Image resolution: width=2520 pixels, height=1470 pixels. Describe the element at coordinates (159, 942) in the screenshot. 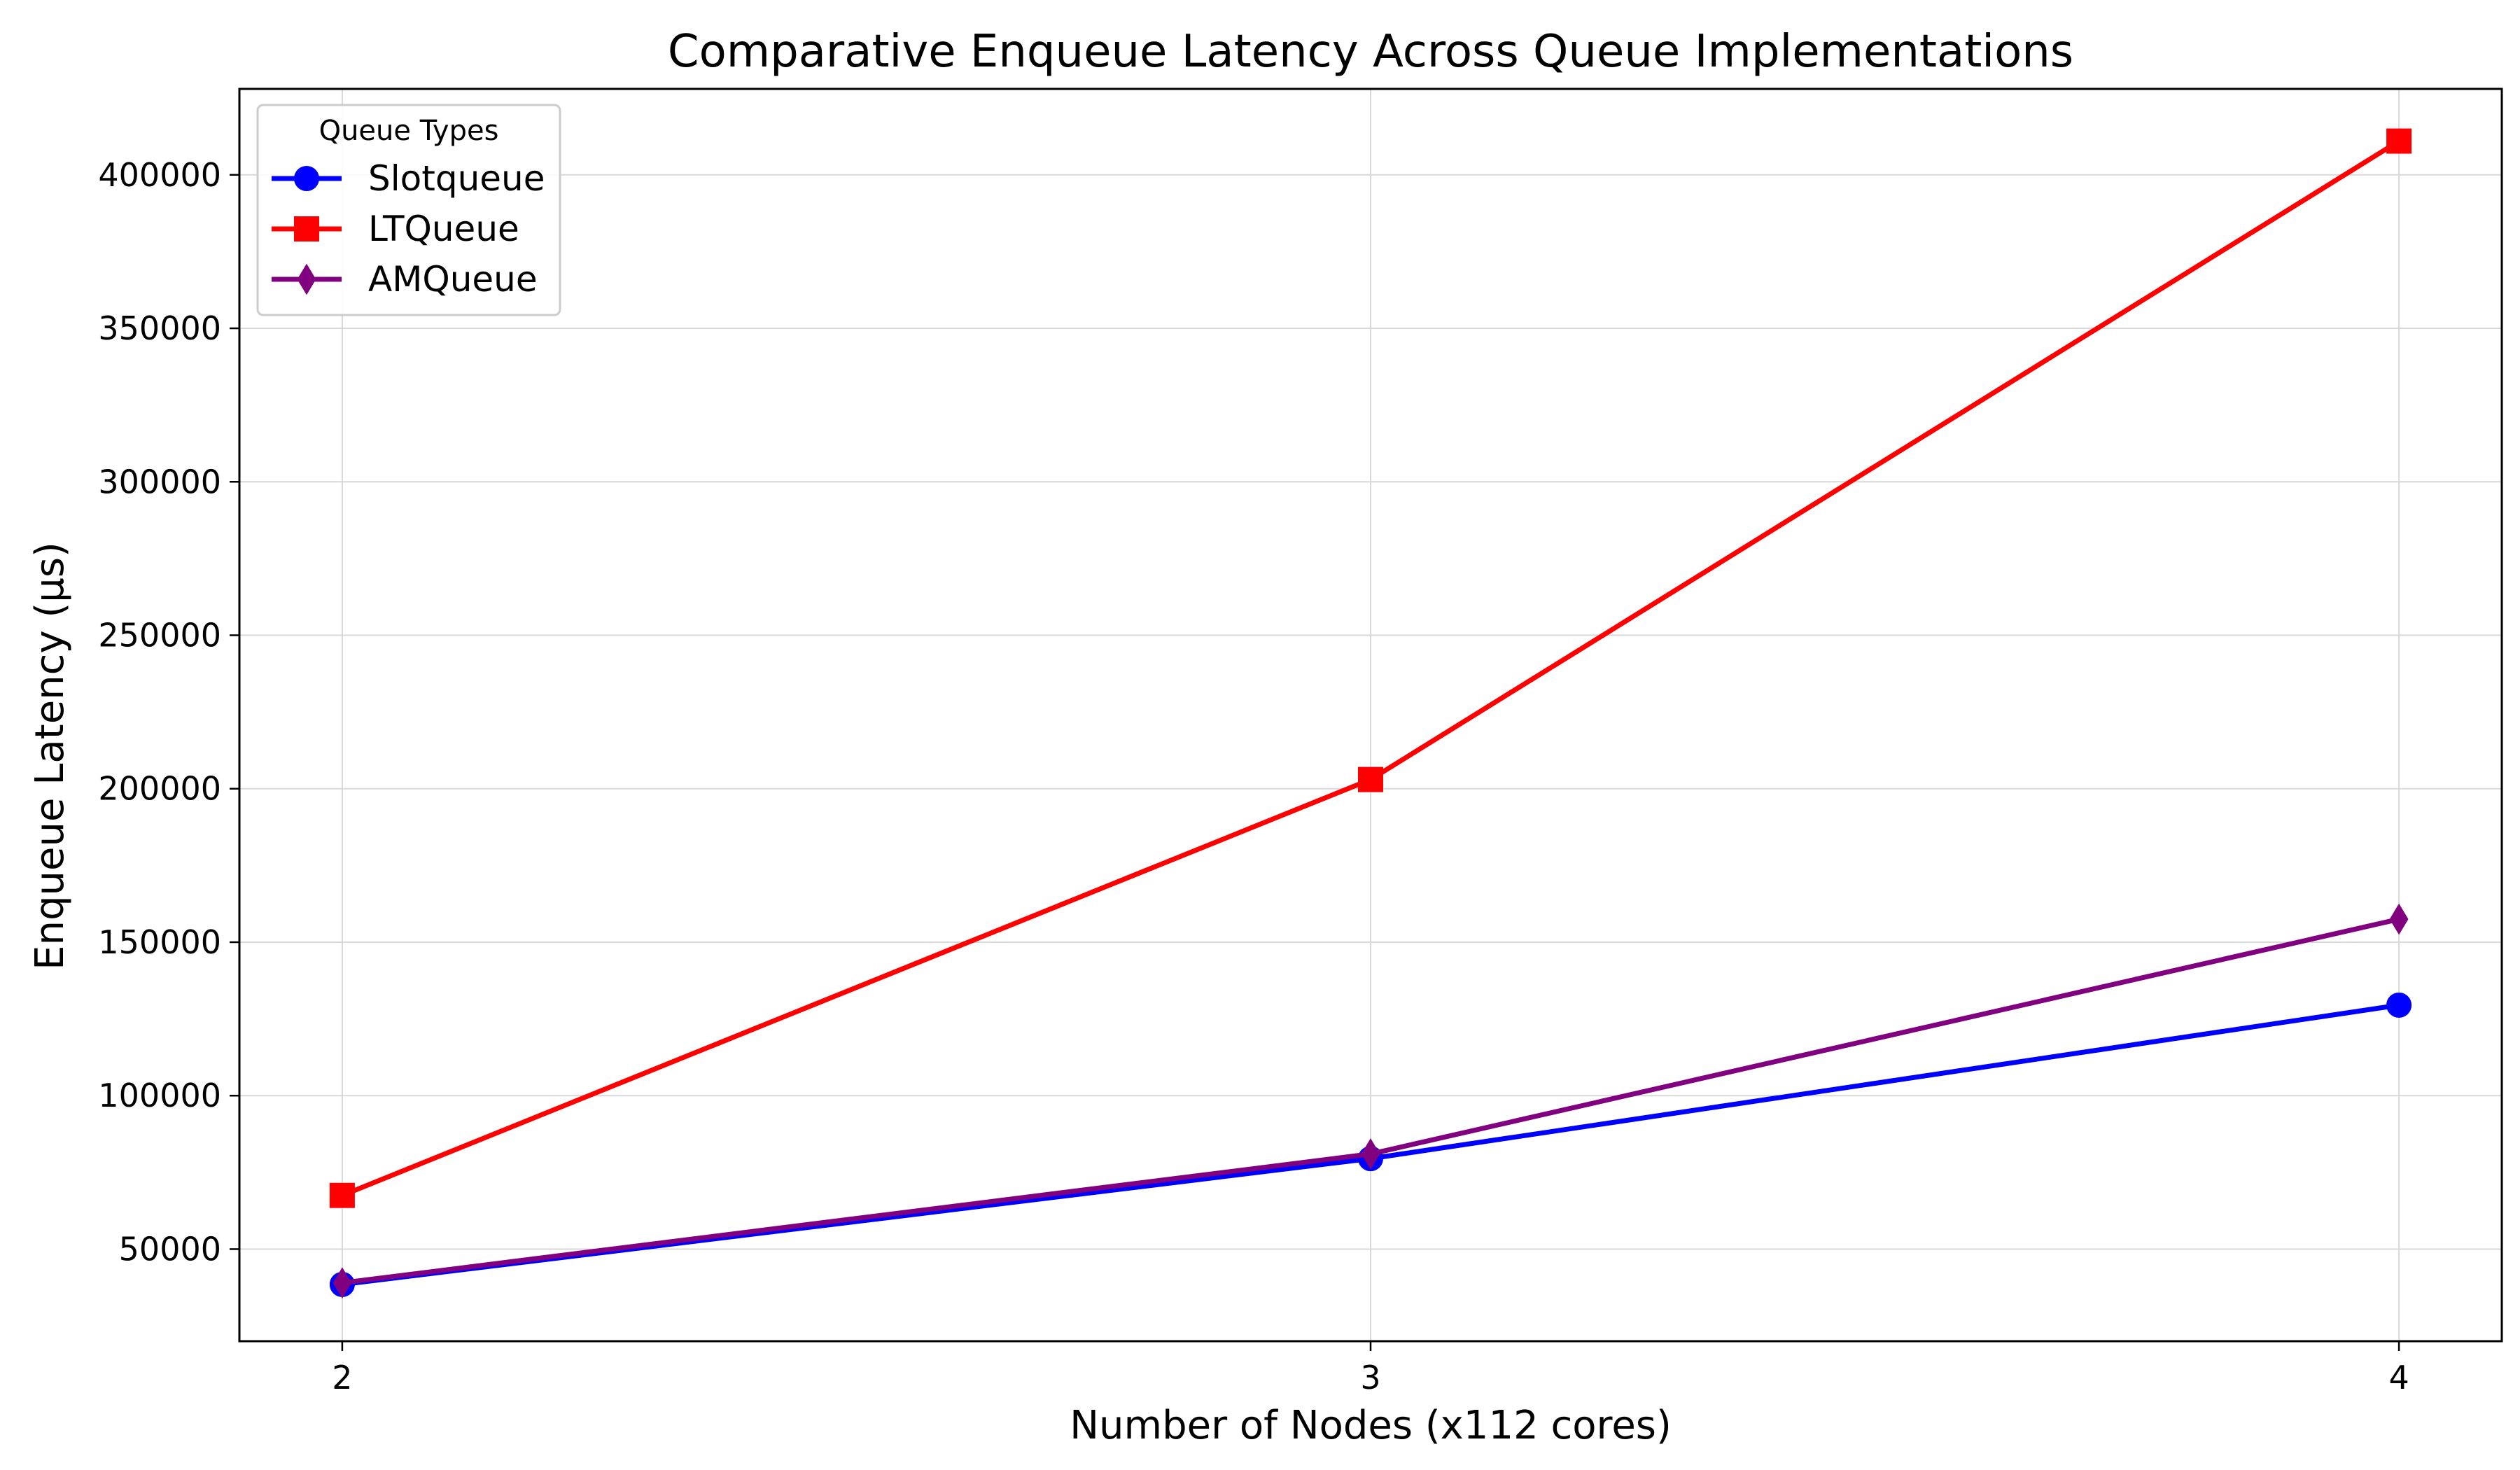

I see `y-tick-label: 150000` at that location.